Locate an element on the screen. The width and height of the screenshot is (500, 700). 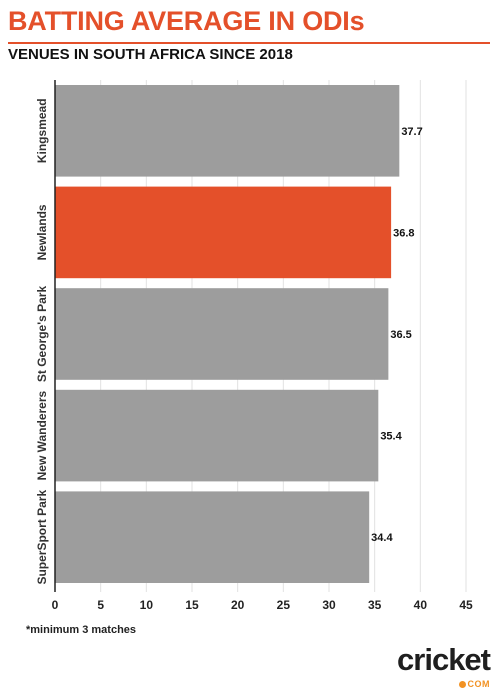
logo-suffix: COM is located at coordinates (474, 684).